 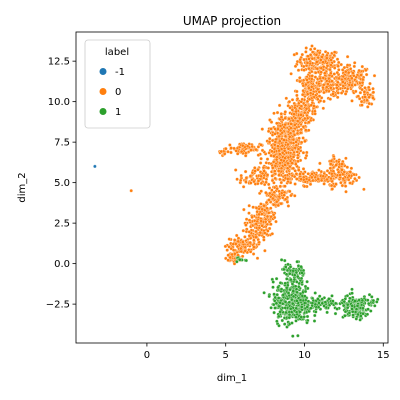 What do you see at coordinates (59, 102) in the screenshot?
I see `y-tick-label: 10.0` at bounding box center [59, 102].